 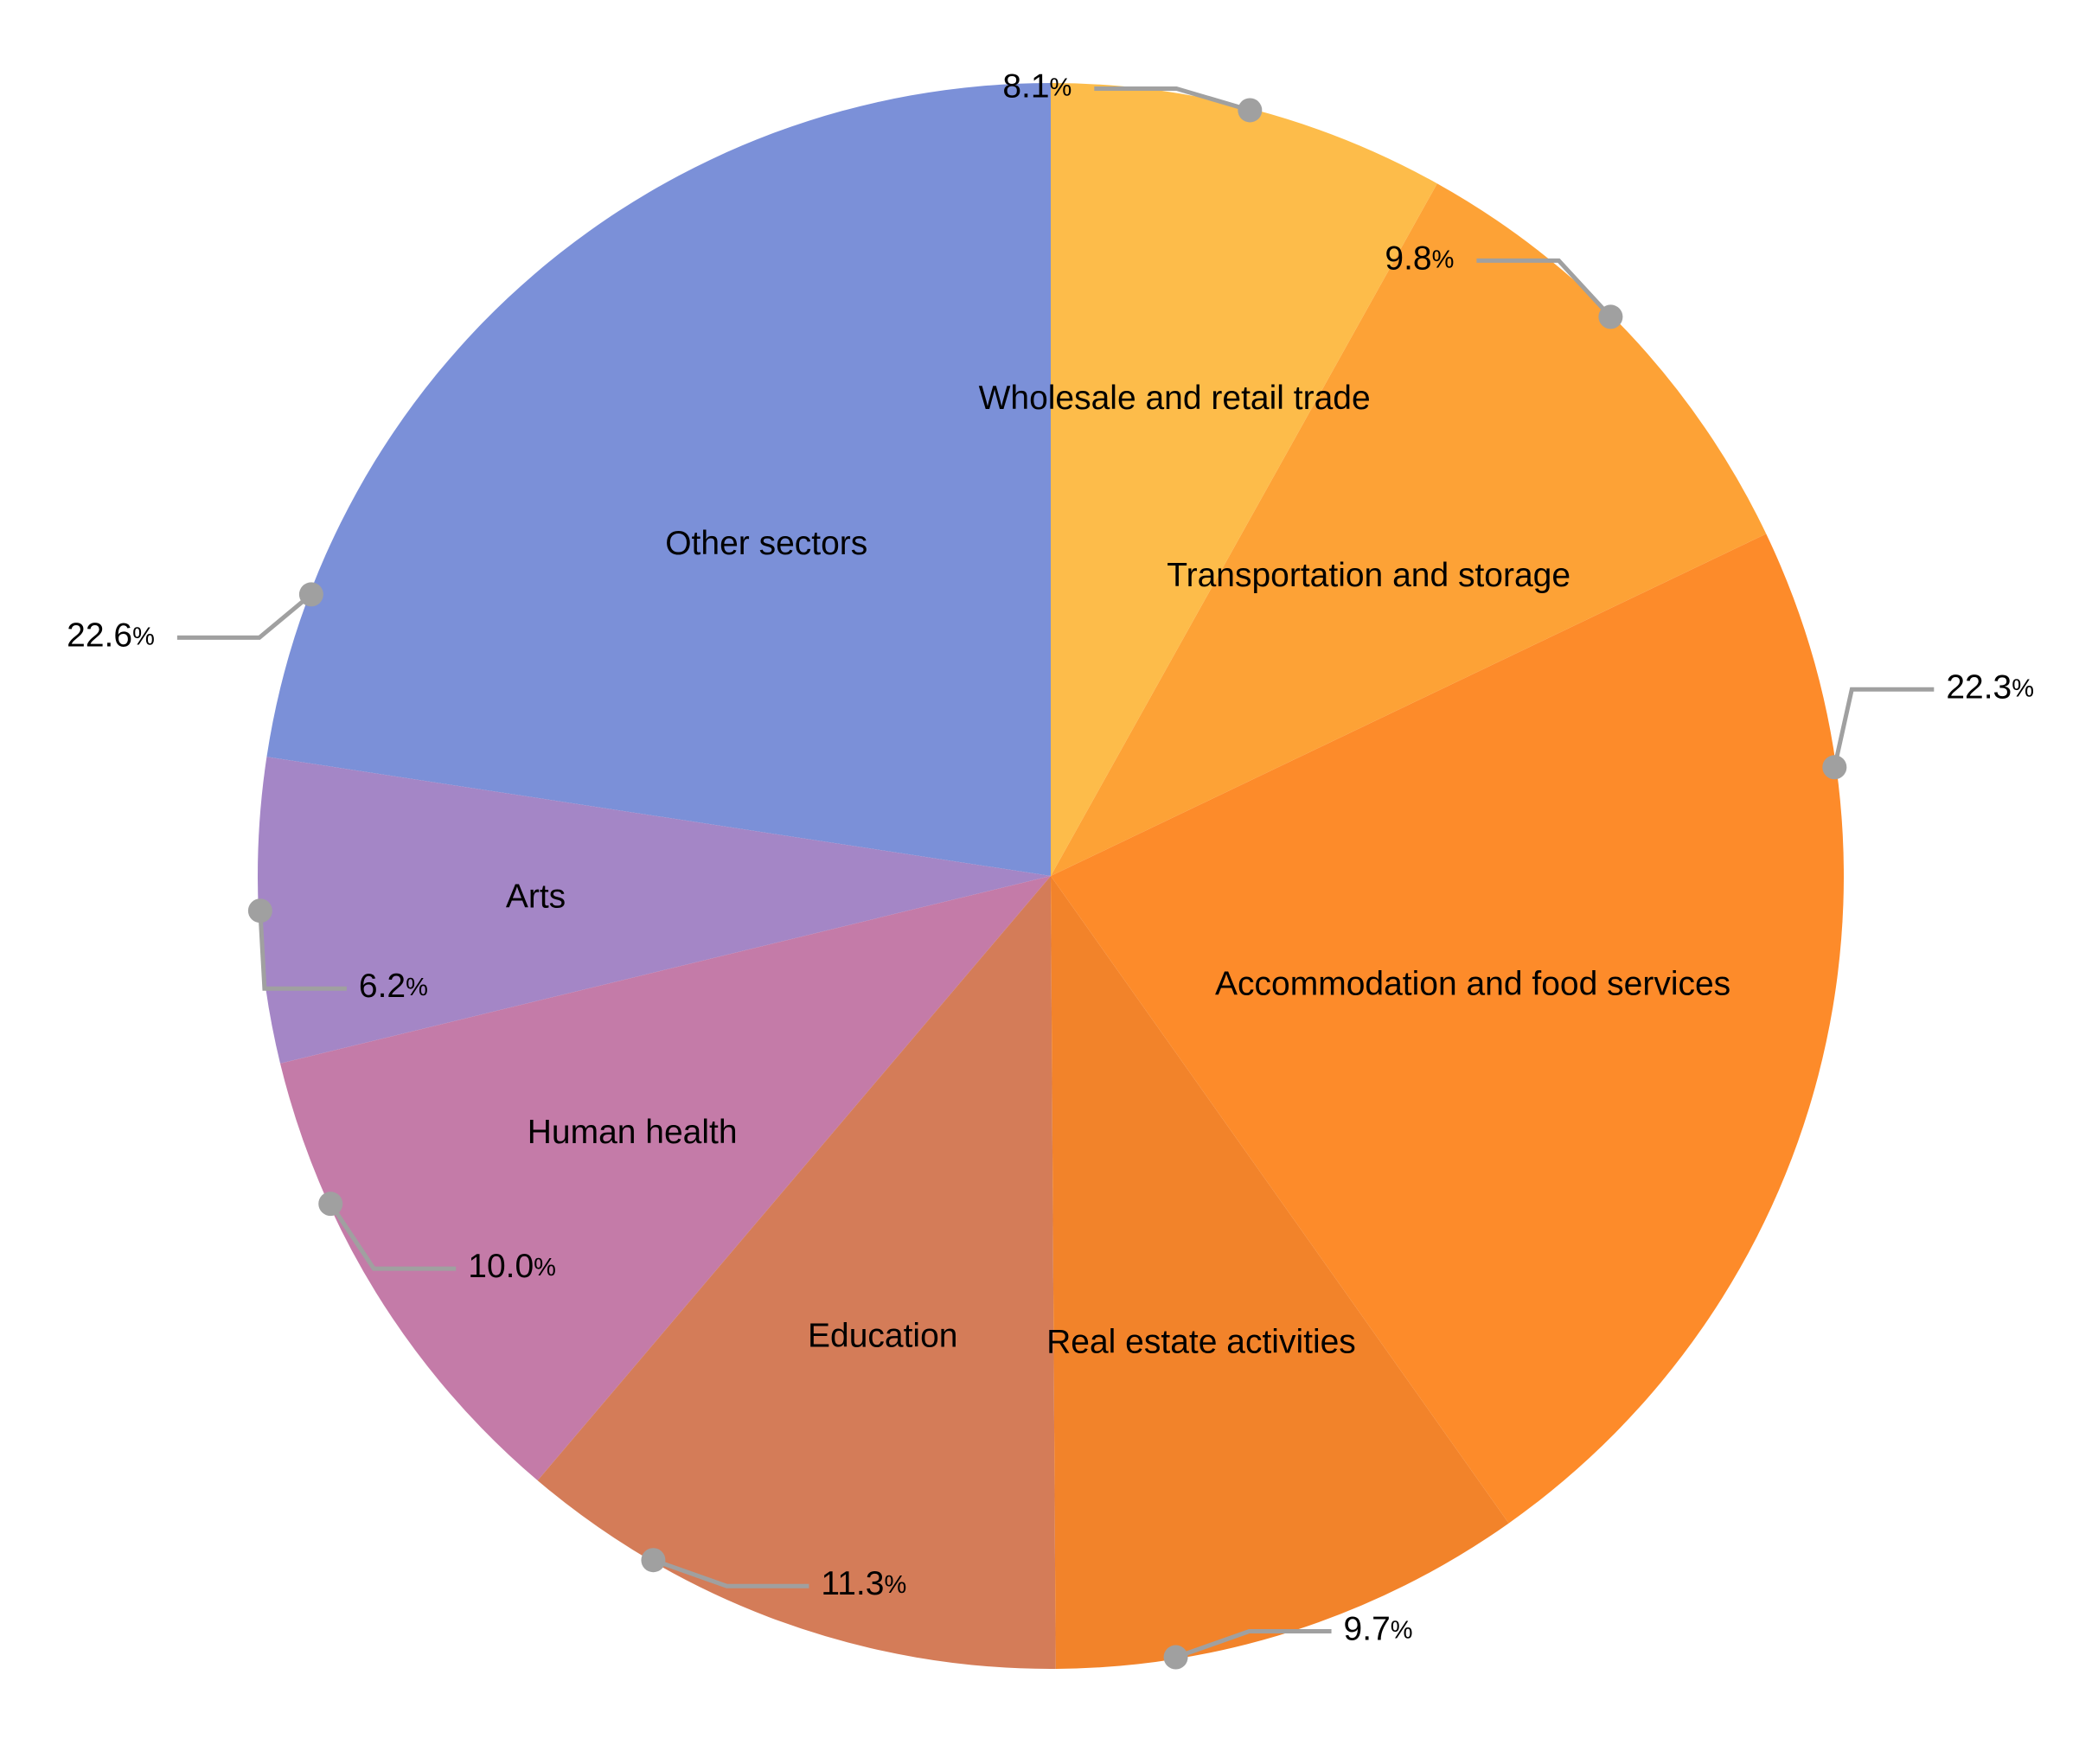 What do you see at coordinates (853, 1584) in the screenshot?
I see `pct-value-education: 11.3` at bounding box center [853, 1584].